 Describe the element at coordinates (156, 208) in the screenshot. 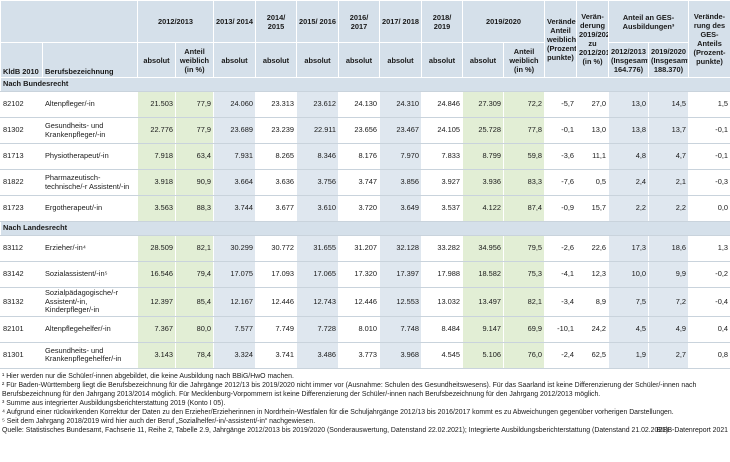

I see `cell: 3.563` at that location.